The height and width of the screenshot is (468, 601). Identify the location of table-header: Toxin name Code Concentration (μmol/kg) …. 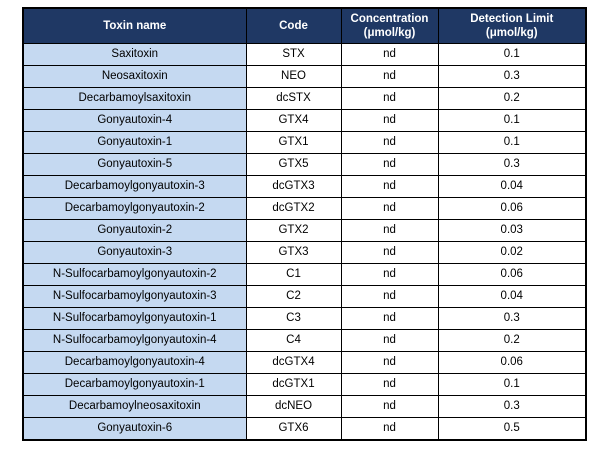
(304, 25).